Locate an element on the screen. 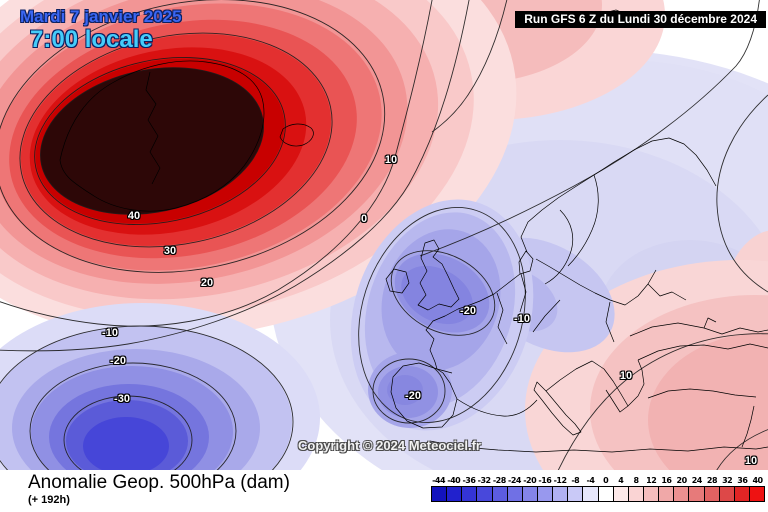  legend-cells is located at coordinates (598, 494).